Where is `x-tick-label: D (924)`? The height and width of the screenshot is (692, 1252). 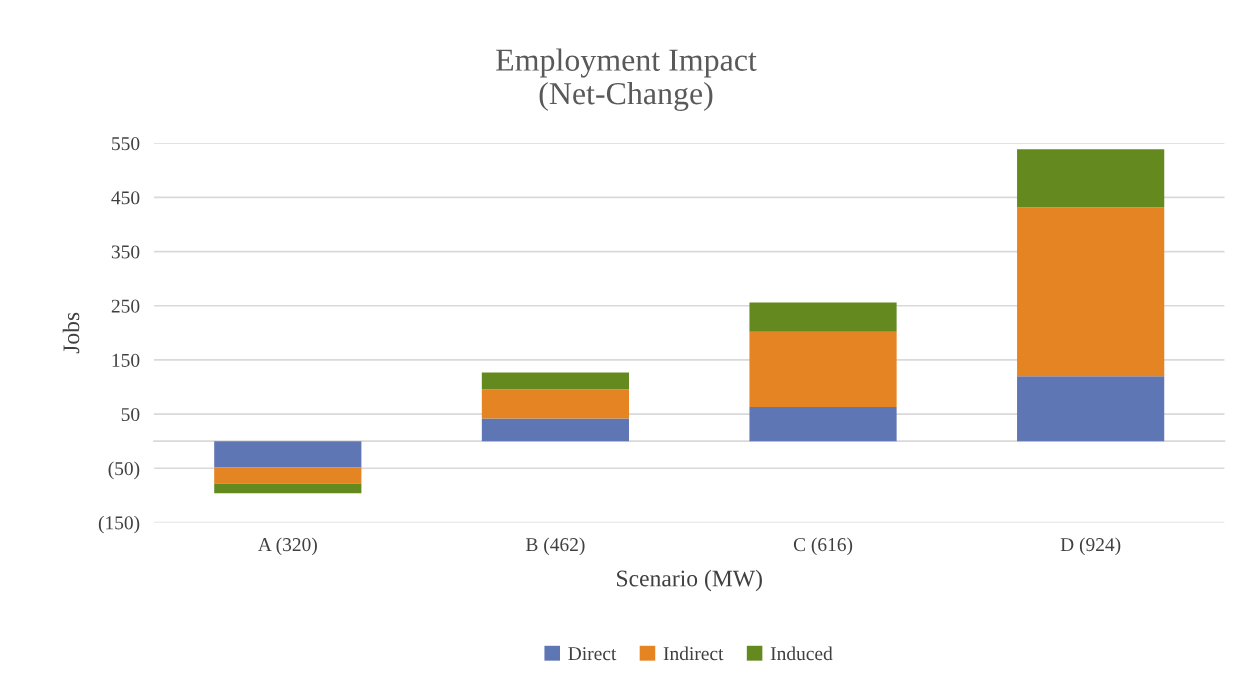 x-tick-label: D (924) is located at coordinates (1090, 546).